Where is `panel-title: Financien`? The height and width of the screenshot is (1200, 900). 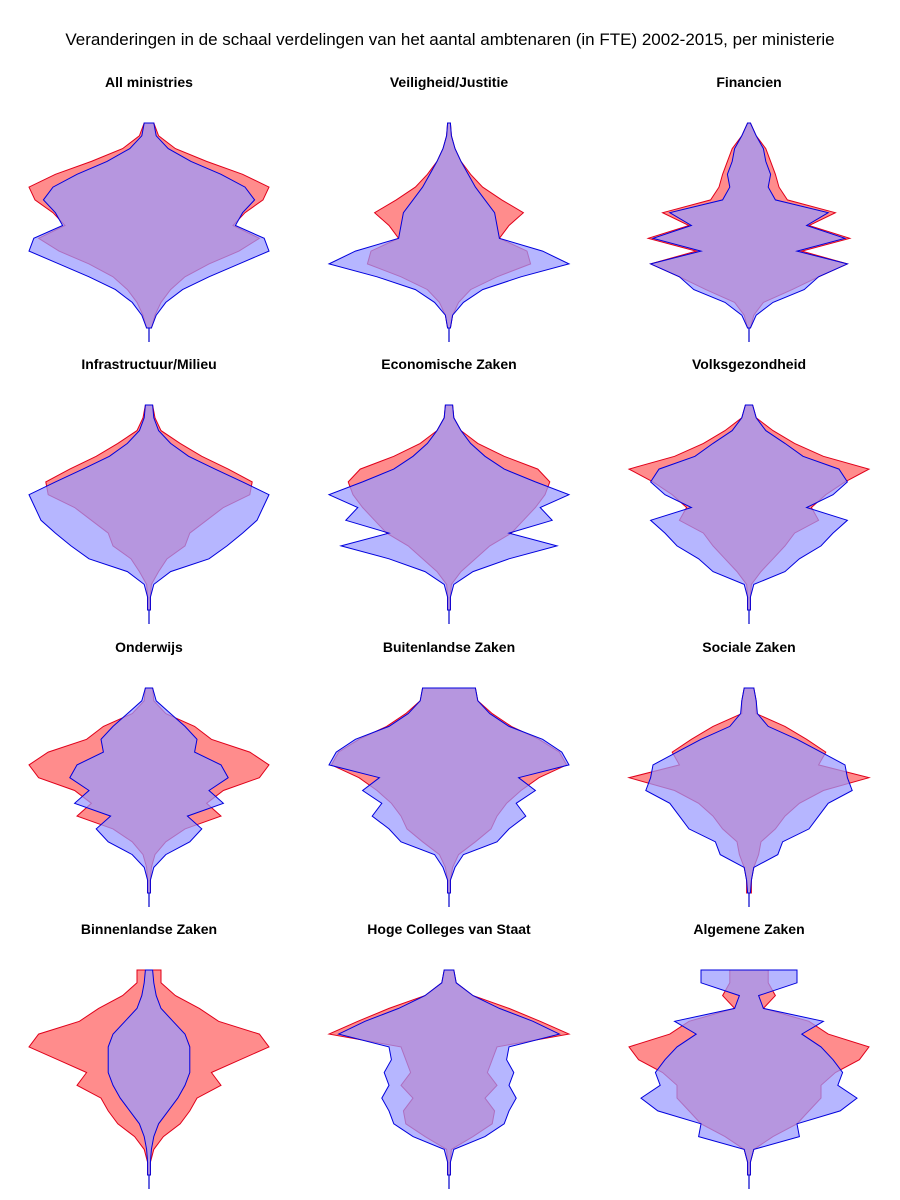 panel-title: Financien is located at coordinates (748, 82).